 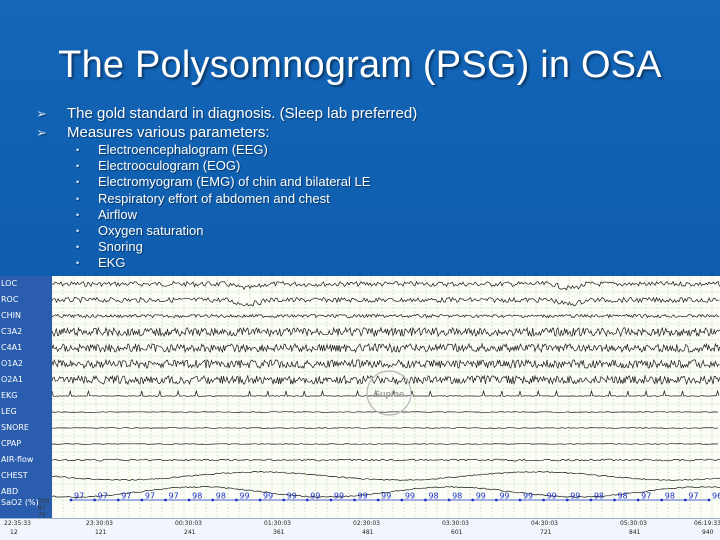 What do you see at coordinates (376, 215) in the screenshot?
I see `sub-bullet-item: • Airflow` at bounding box center [376, 215].